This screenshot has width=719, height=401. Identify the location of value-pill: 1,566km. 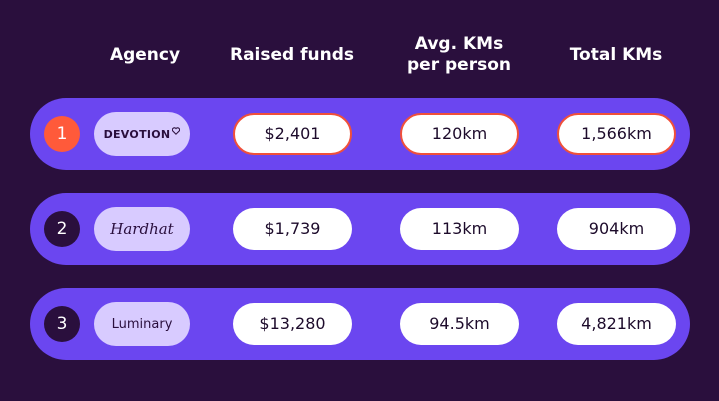
(616, 134).